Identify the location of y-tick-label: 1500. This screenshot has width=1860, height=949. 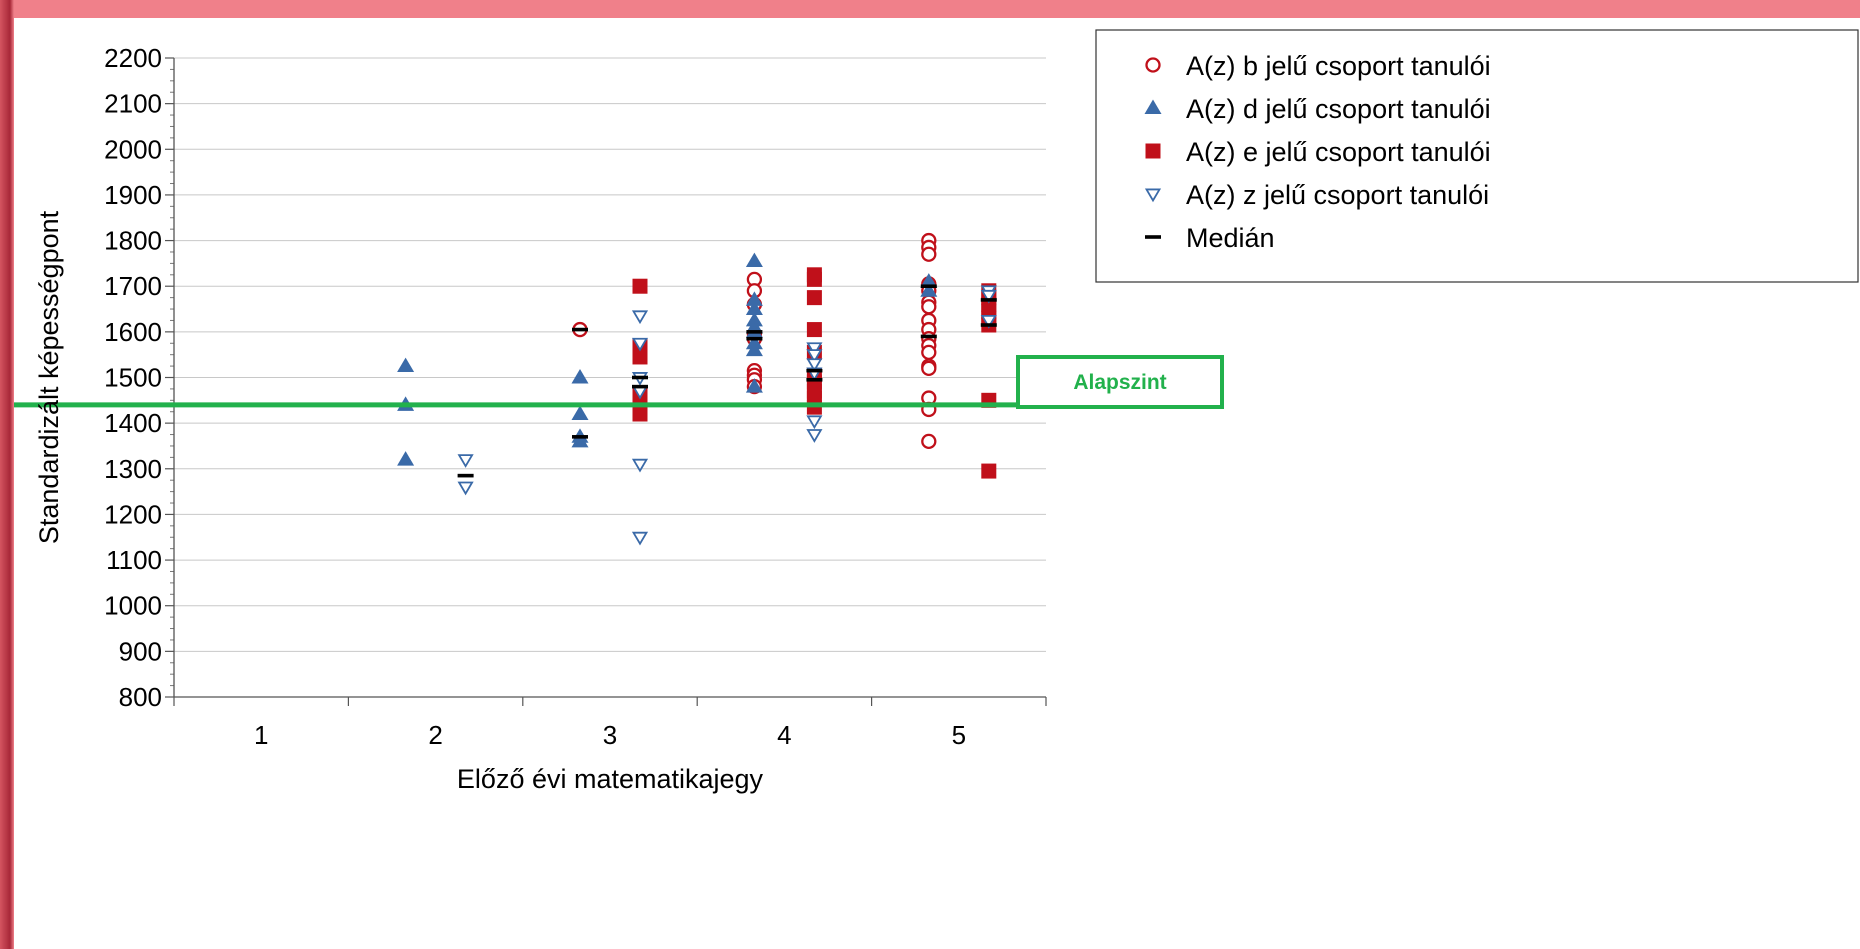
(133, 378).